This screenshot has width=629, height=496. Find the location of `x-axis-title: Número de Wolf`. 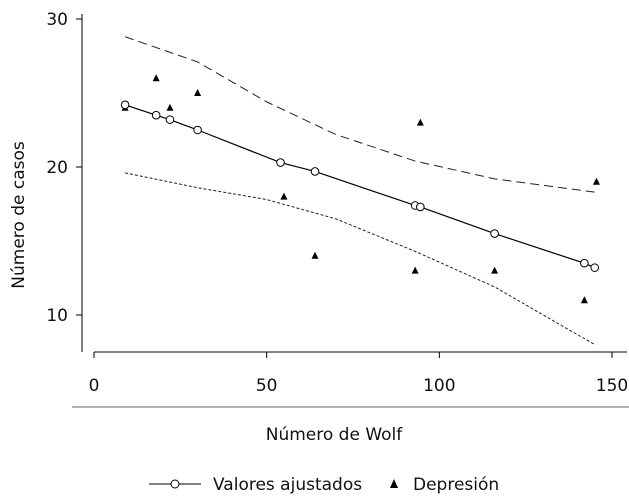

x-axis-title: Número de Wolf is located at coordinates (335, 435).